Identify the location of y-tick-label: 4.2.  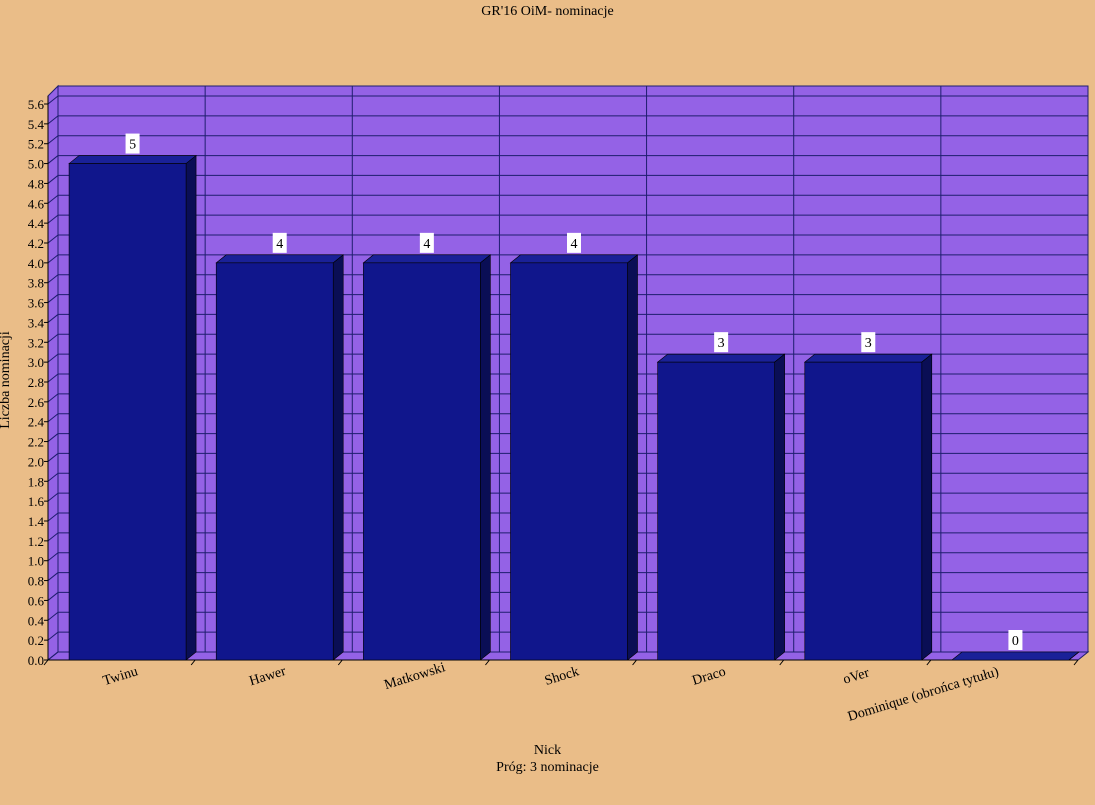
(36, 243).